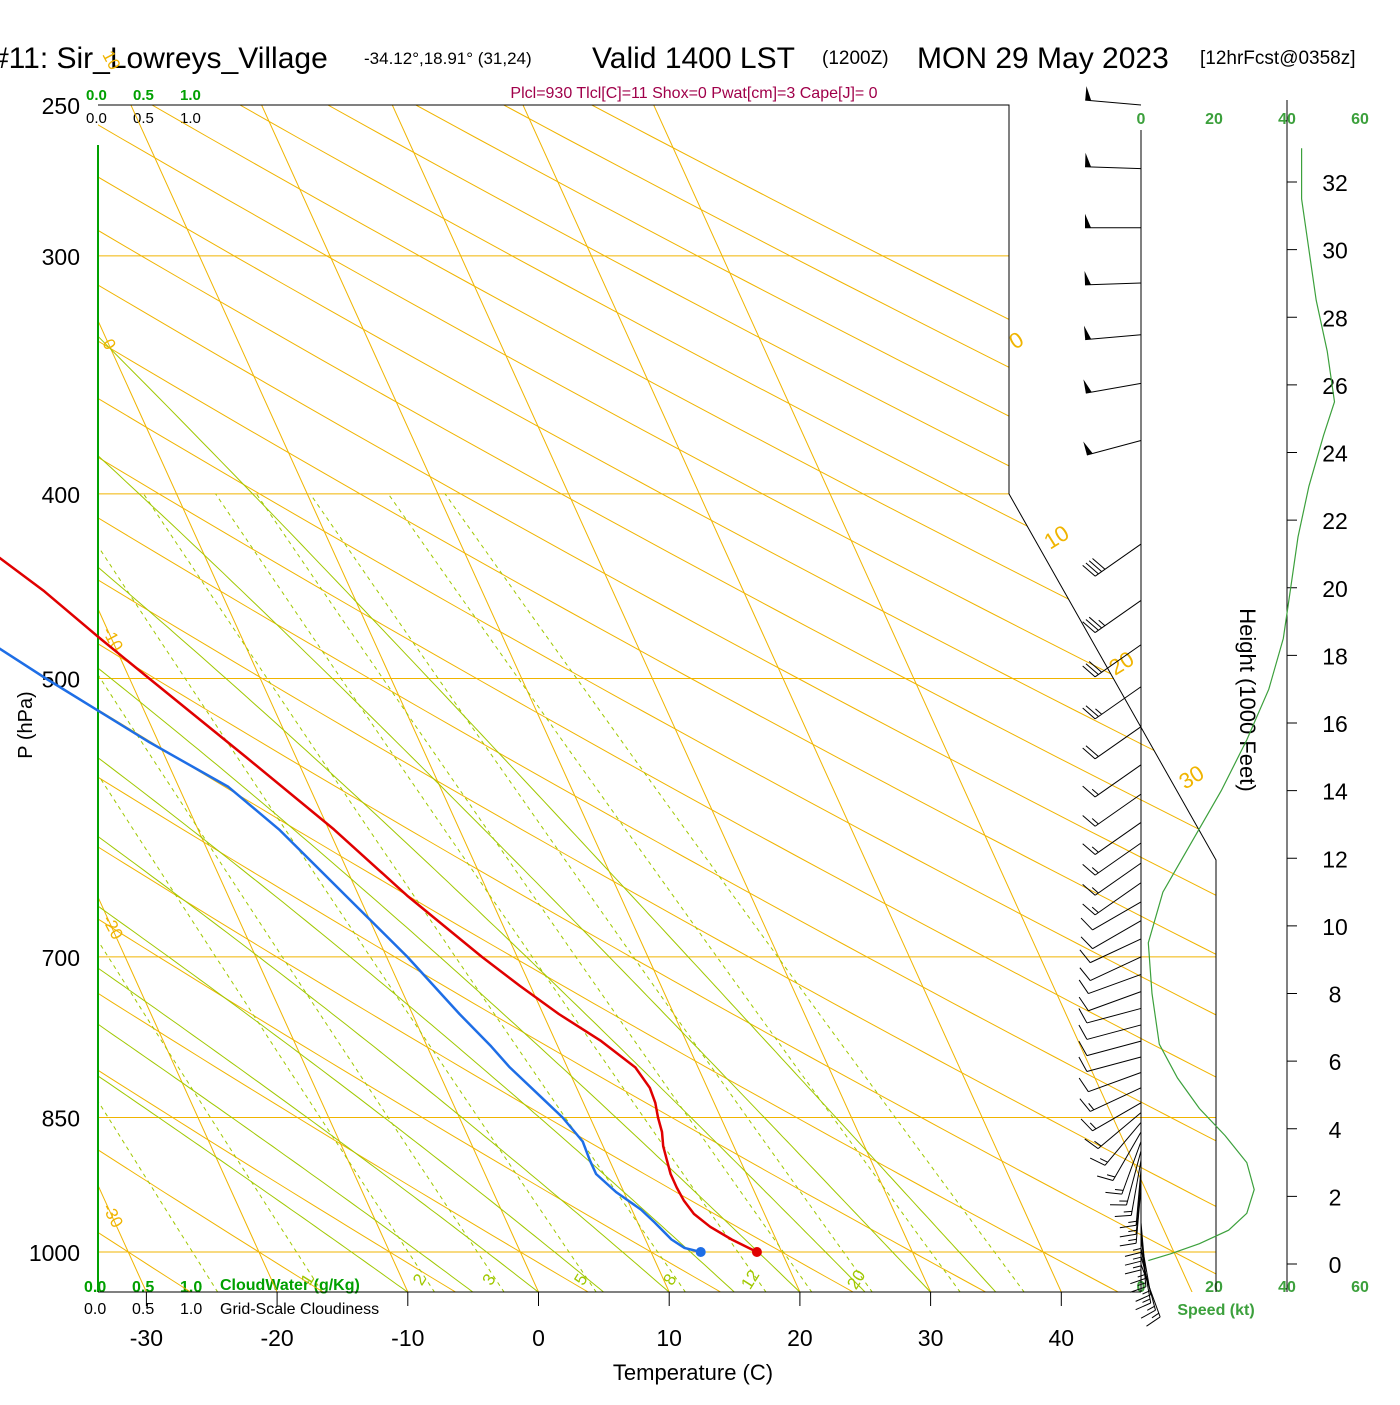 This screenshot has width=1400, height=1405. What do you see at coordinates (190, 118) in the screenshot?
I see `cloudiness-tick-top: 1.0` at bounding box center [190, 118].